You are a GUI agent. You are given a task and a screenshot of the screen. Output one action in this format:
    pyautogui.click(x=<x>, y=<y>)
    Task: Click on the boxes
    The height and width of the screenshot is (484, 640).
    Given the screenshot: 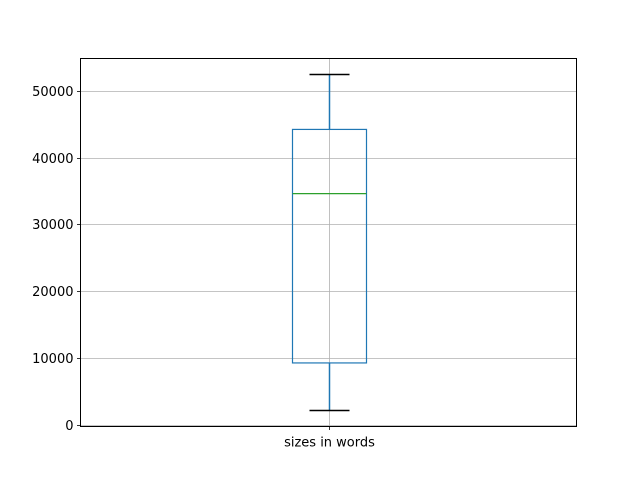 What is the action you would take?
    pyautogui.click(x=329, y=242)
    